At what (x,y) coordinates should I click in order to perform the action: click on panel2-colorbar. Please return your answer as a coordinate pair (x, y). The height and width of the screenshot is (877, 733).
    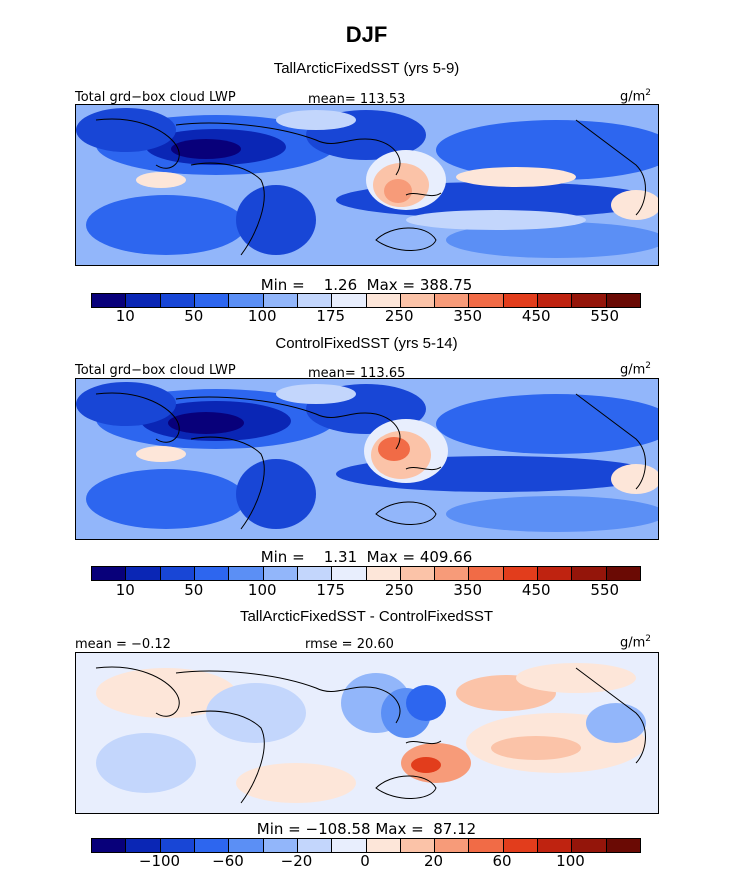
    Looking at the image, I should click on (366, 573).